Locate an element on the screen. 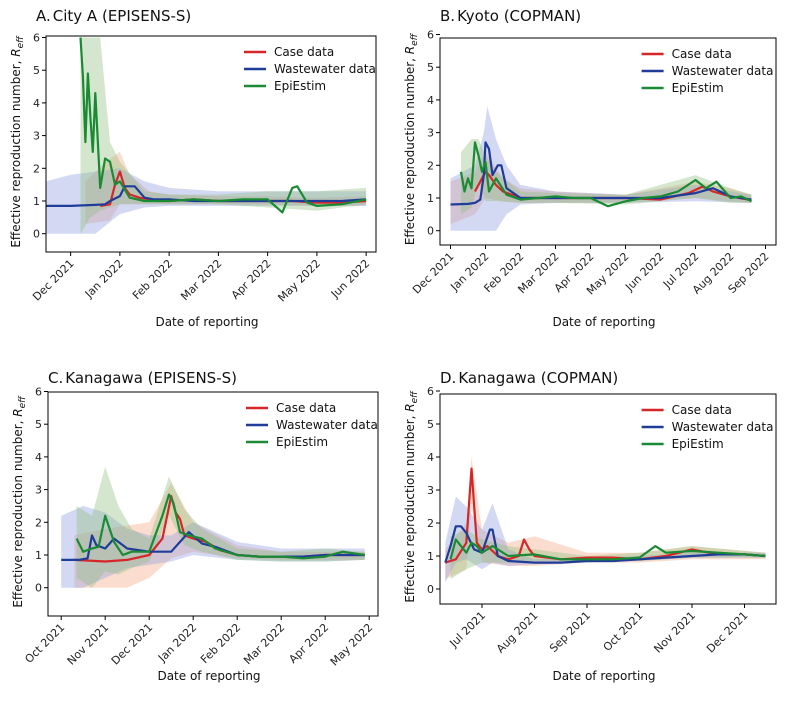  panel-title: C. Kanagawa (EPISENS-S) is located at coordinates (142, 378).